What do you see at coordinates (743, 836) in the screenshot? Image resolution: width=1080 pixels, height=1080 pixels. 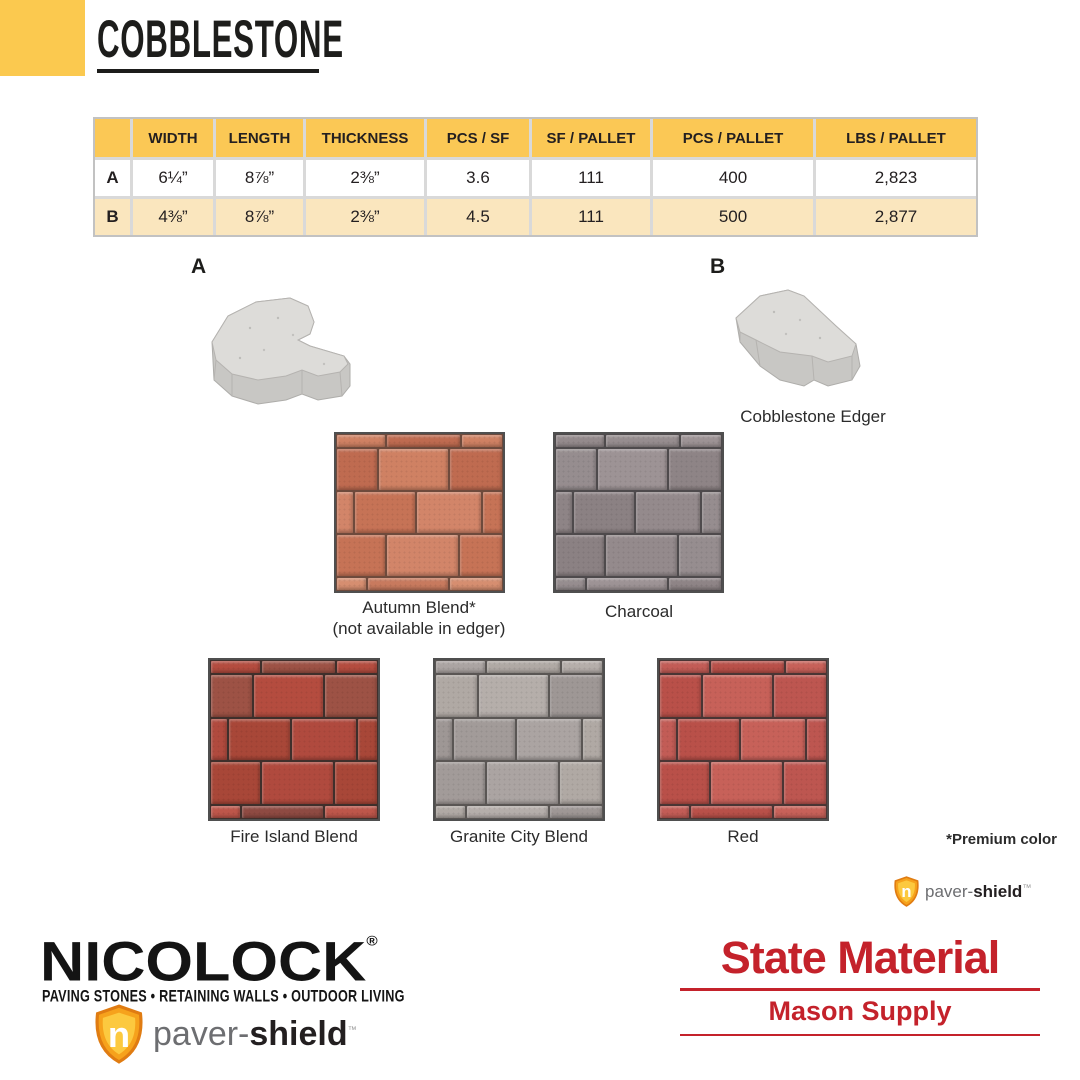 I see `swatch-label-red: Red` at bounding box center [743, 836].